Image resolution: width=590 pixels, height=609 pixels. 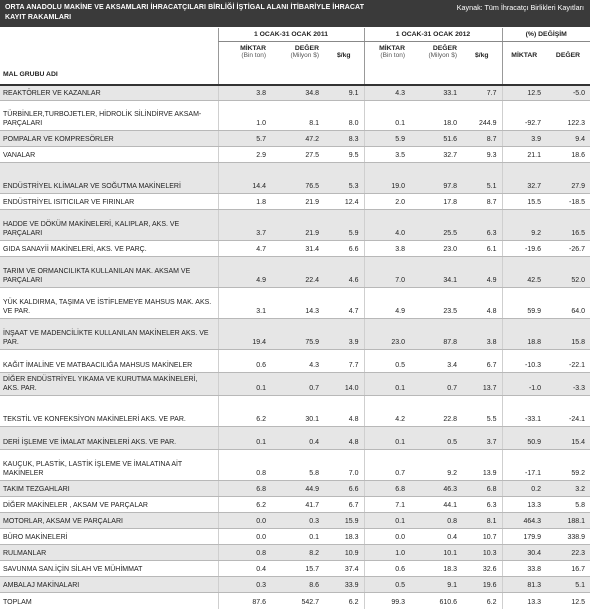 What do you see at coordinates (386, 568) in the screenshot?
I see `qty-2012-cell: 0.6` at bounding box center [386, 568].